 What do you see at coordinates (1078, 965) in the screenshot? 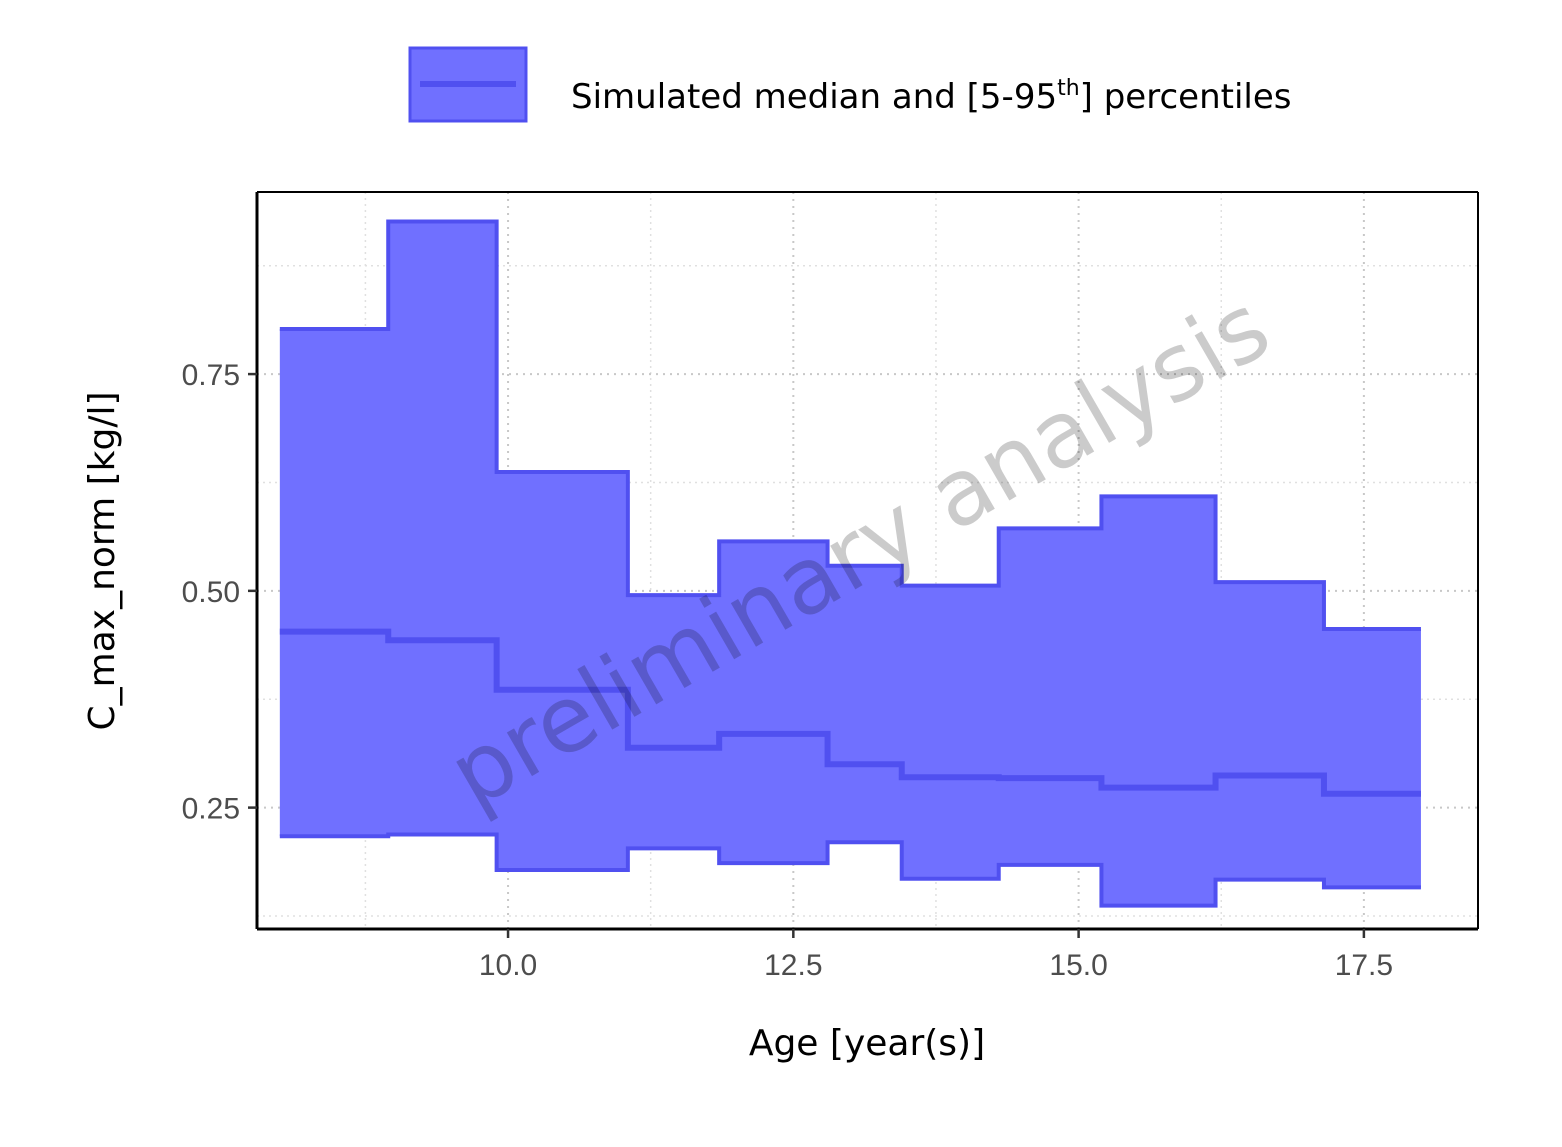
I see `x-tick-label: 15.0` at bounding box center [1078, 965].